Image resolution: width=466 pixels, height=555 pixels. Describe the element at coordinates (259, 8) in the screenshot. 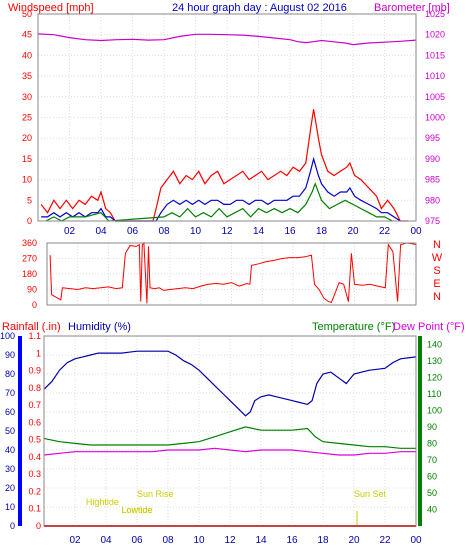

I see `chart-title: 24 hour graph day : August 02 2016` at that location.